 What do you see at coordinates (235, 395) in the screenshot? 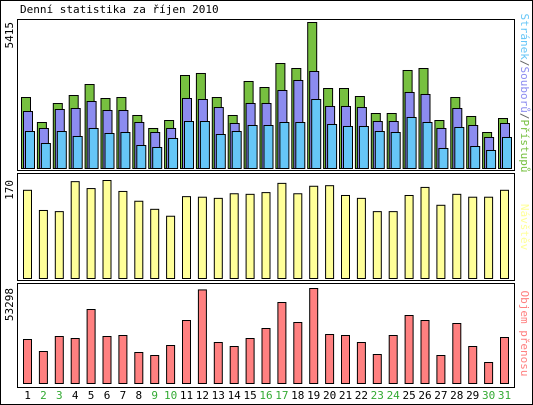
I see `x-tick-label: 14` at bounding box center [235, 395].